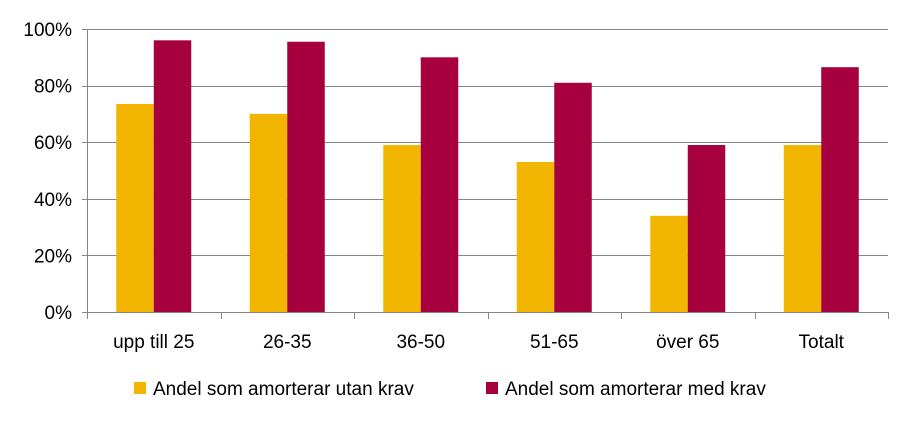  What do you see at coordinates (53, 200) in the screenshot?
I see `y-tick-label: 40%` at bounding box center [53, 200].